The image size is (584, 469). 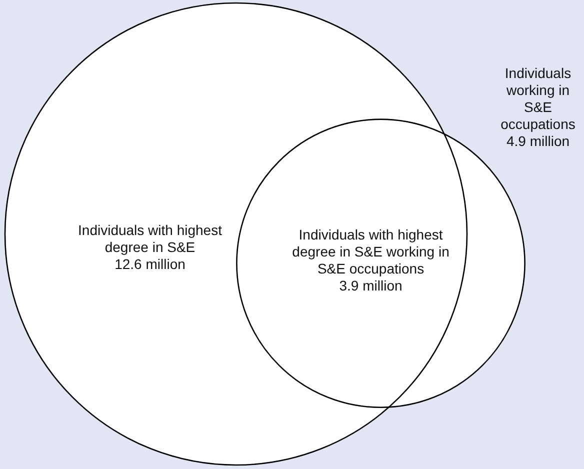 I want to click on category-label: Individuals with highest degree in S&E working in S&E occupations, so click(x=371, y=251).